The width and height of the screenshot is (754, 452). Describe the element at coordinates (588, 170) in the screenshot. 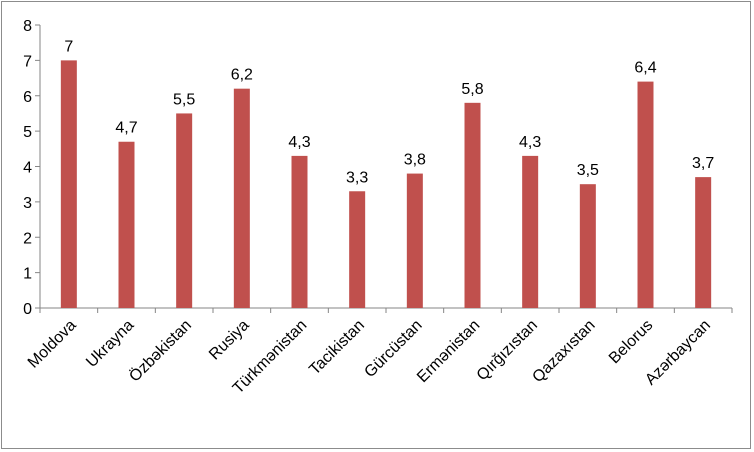

I see `data-label: 3,5` at that location.